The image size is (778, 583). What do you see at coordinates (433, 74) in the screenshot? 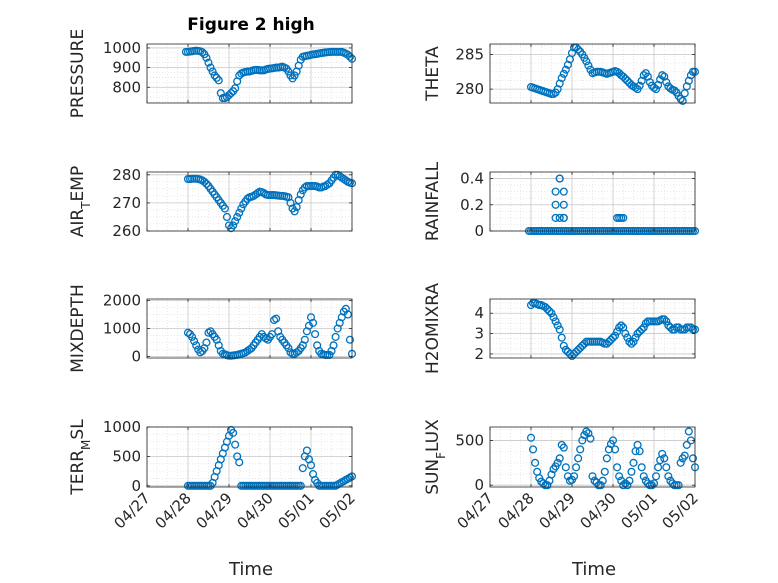
I see `y-axis-label: THETA` at bounding box center [433, 74].